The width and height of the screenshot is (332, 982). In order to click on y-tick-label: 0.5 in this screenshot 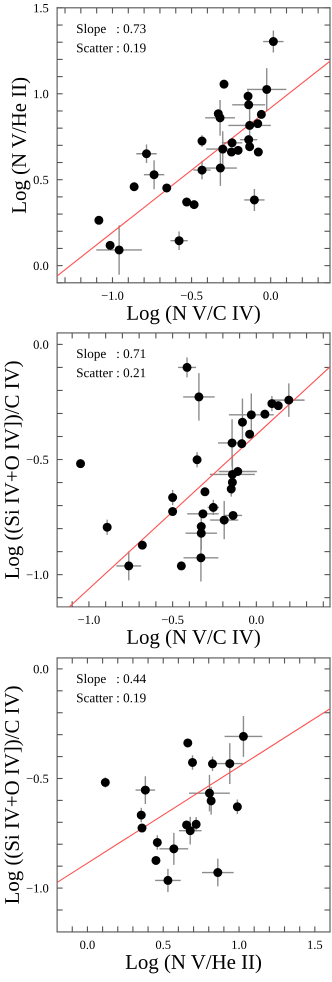, I will do `click(41, 180)`.